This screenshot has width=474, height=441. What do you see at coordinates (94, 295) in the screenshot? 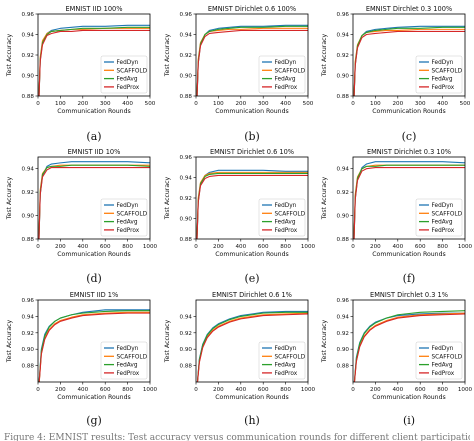
I see `plot-title: EMNIST IID 1%` at bounding box center [94, 295].